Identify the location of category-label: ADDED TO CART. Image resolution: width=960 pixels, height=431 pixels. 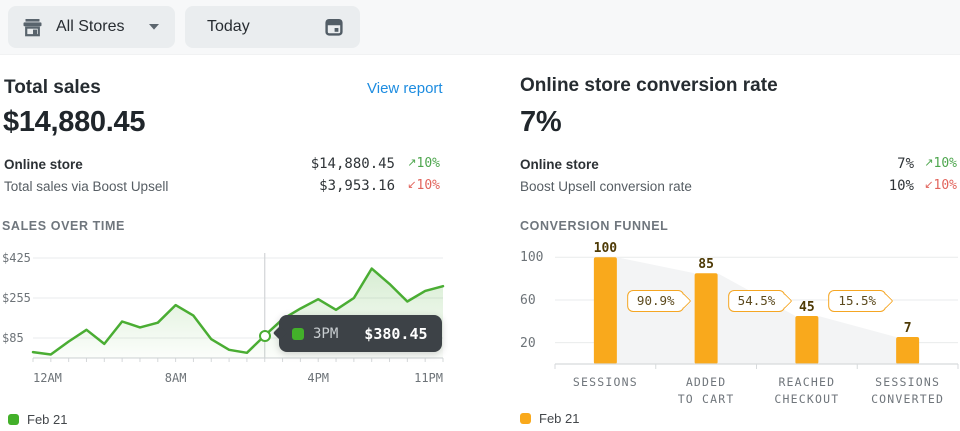
(706, 390).